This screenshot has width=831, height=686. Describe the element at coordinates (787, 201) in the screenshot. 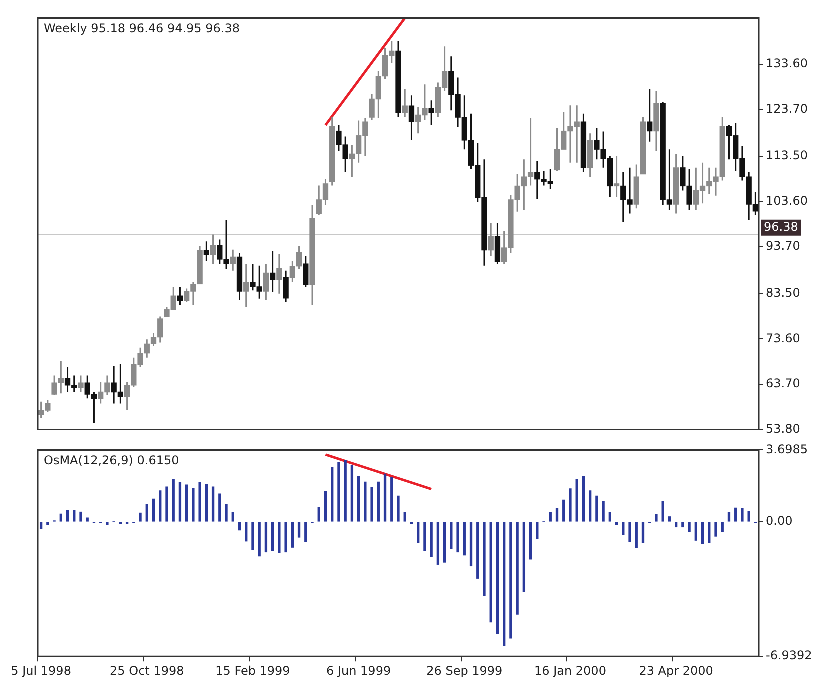

I see `y-tick-label: 103.60` at that location.